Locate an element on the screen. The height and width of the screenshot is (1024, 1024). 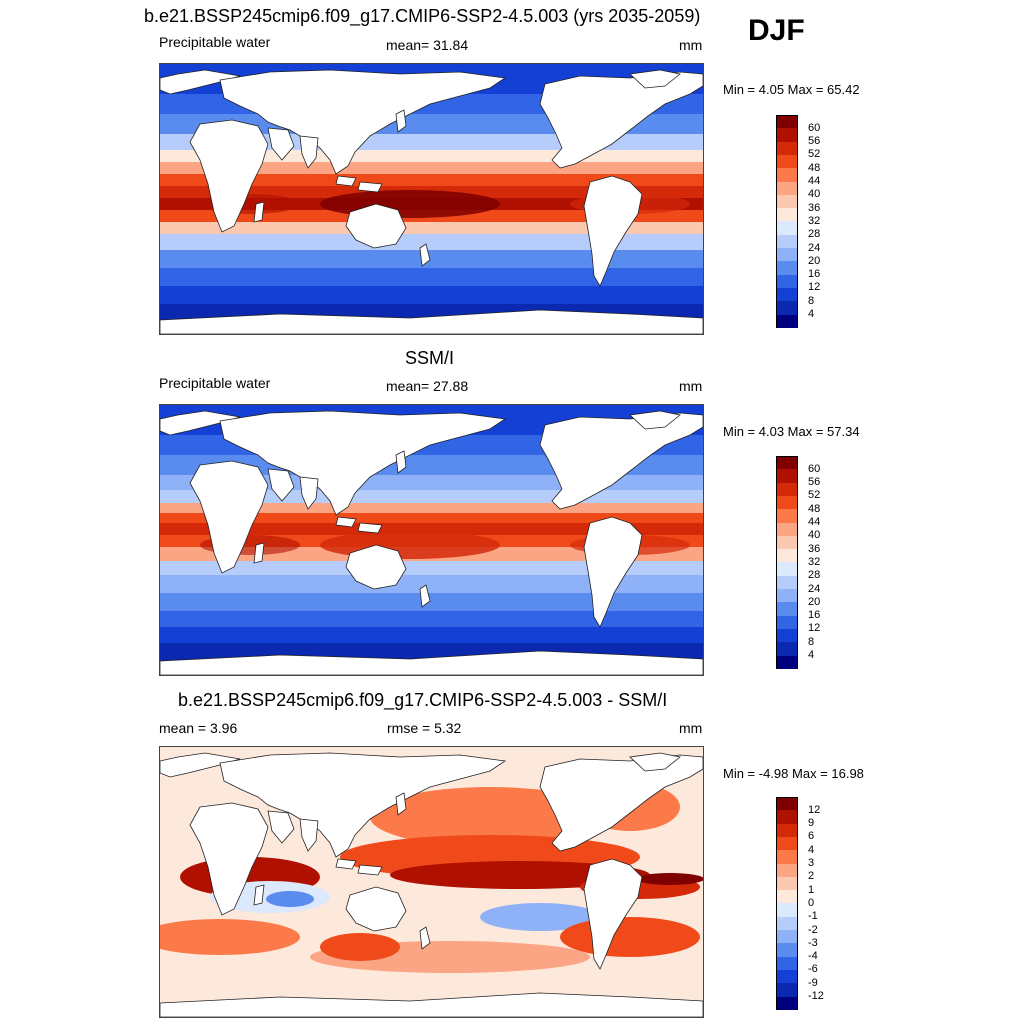
panel-3-map-graphic is located at coordinates (431, 882).